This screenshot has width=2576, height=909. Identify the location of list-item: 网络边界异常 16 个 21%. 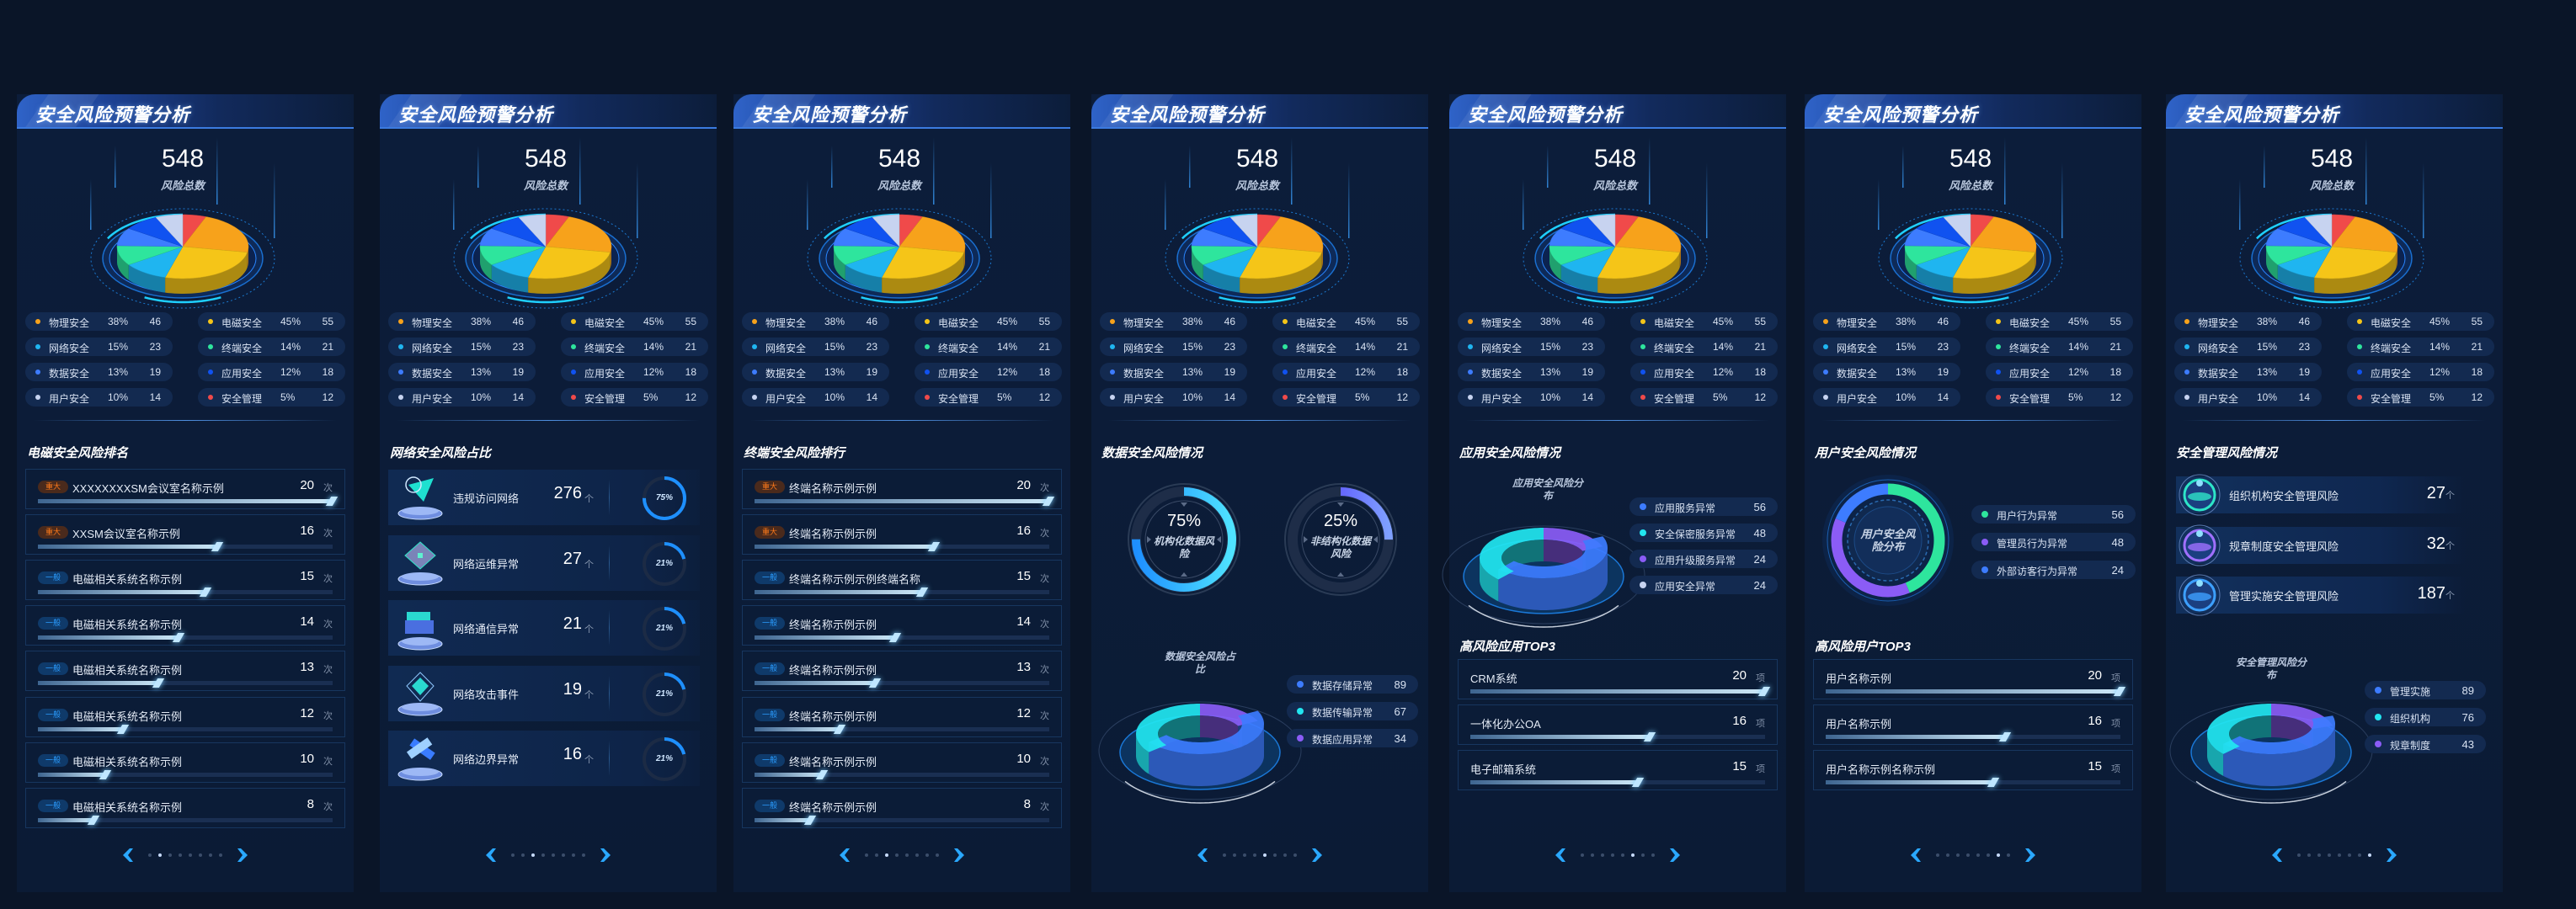
(544, 758).